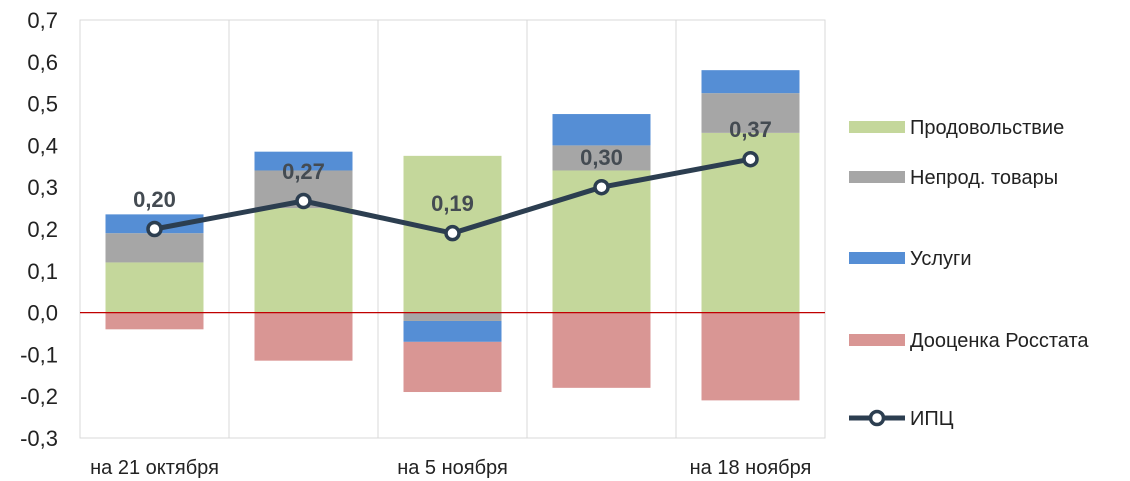 This screenshot has height=481, width=1130. Describe the element at coordinates (42, 145) in the screenshot. I see `y-tick-label: 0,4` at that location.